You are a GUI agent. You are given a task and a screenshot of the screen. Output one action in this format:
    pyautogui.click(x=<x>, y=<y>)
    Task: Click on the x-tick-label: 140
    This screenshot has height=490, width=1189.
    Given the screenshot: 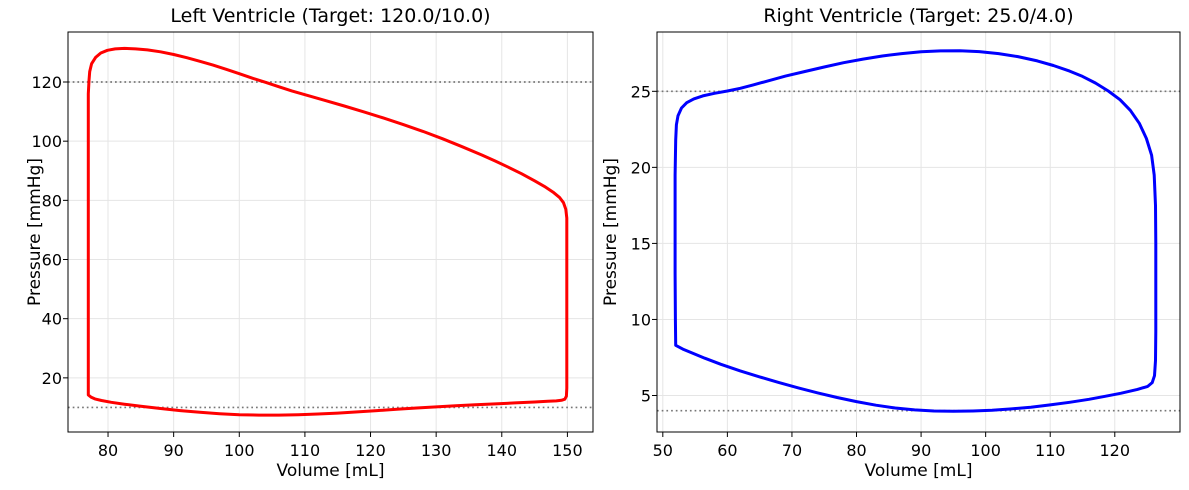 What is the action you would take?
    pyautogui.click(x=502, y=450)
    